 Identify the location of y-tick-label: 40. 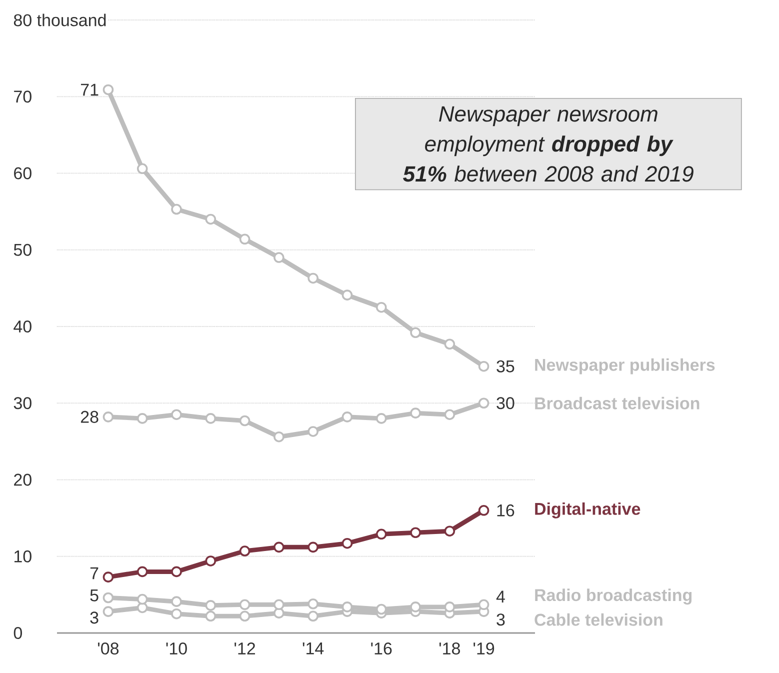
(23, 326).